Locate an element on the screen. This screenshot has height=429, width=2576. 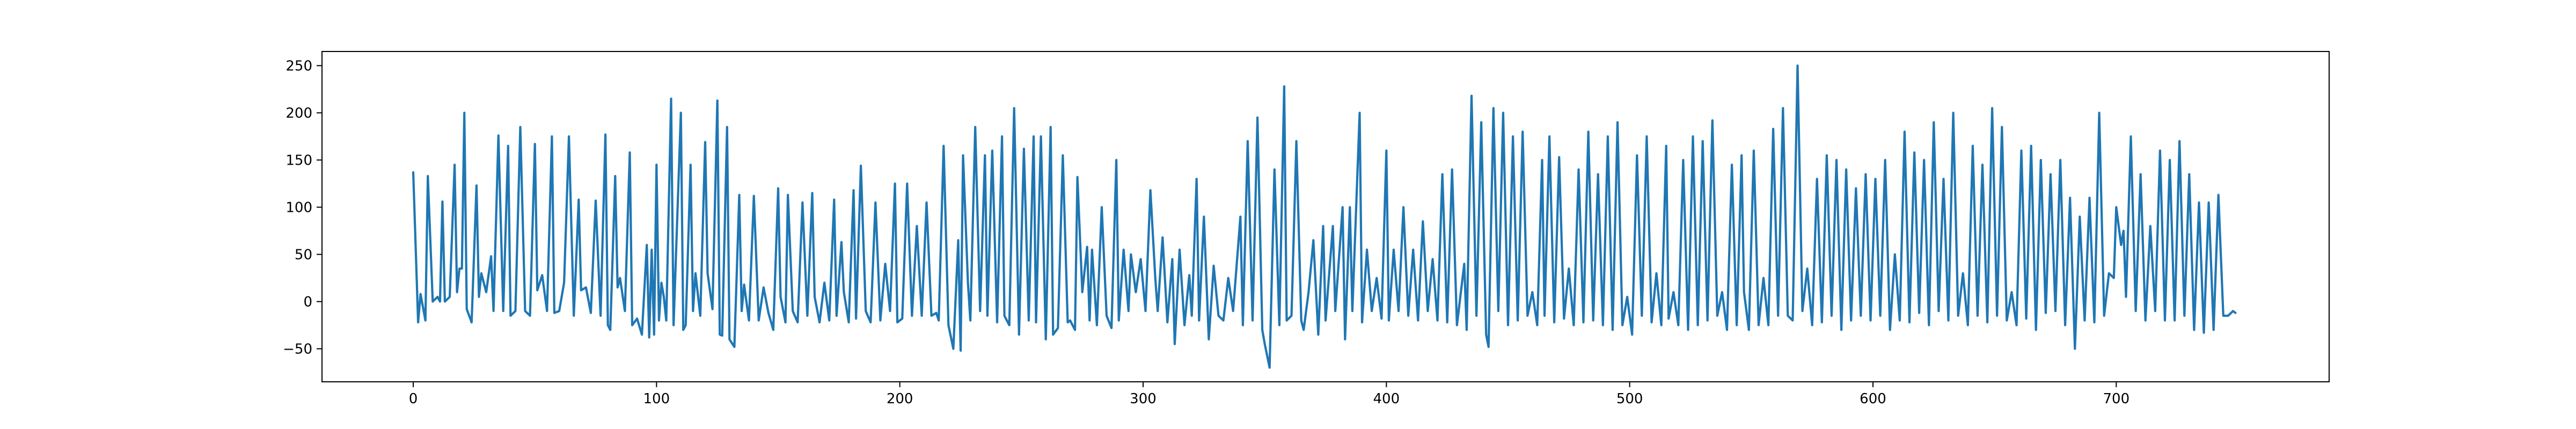
y-tick-label: 250 is located at coordinates (299, 66).